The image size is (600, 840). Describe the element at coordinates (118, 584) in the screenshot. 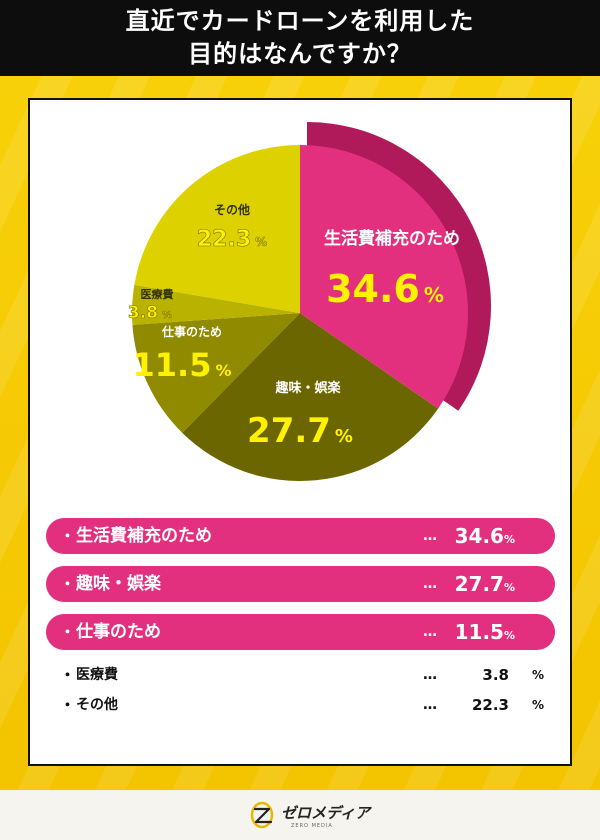

I see `legend-label: 趣味・娯楽` at that location.